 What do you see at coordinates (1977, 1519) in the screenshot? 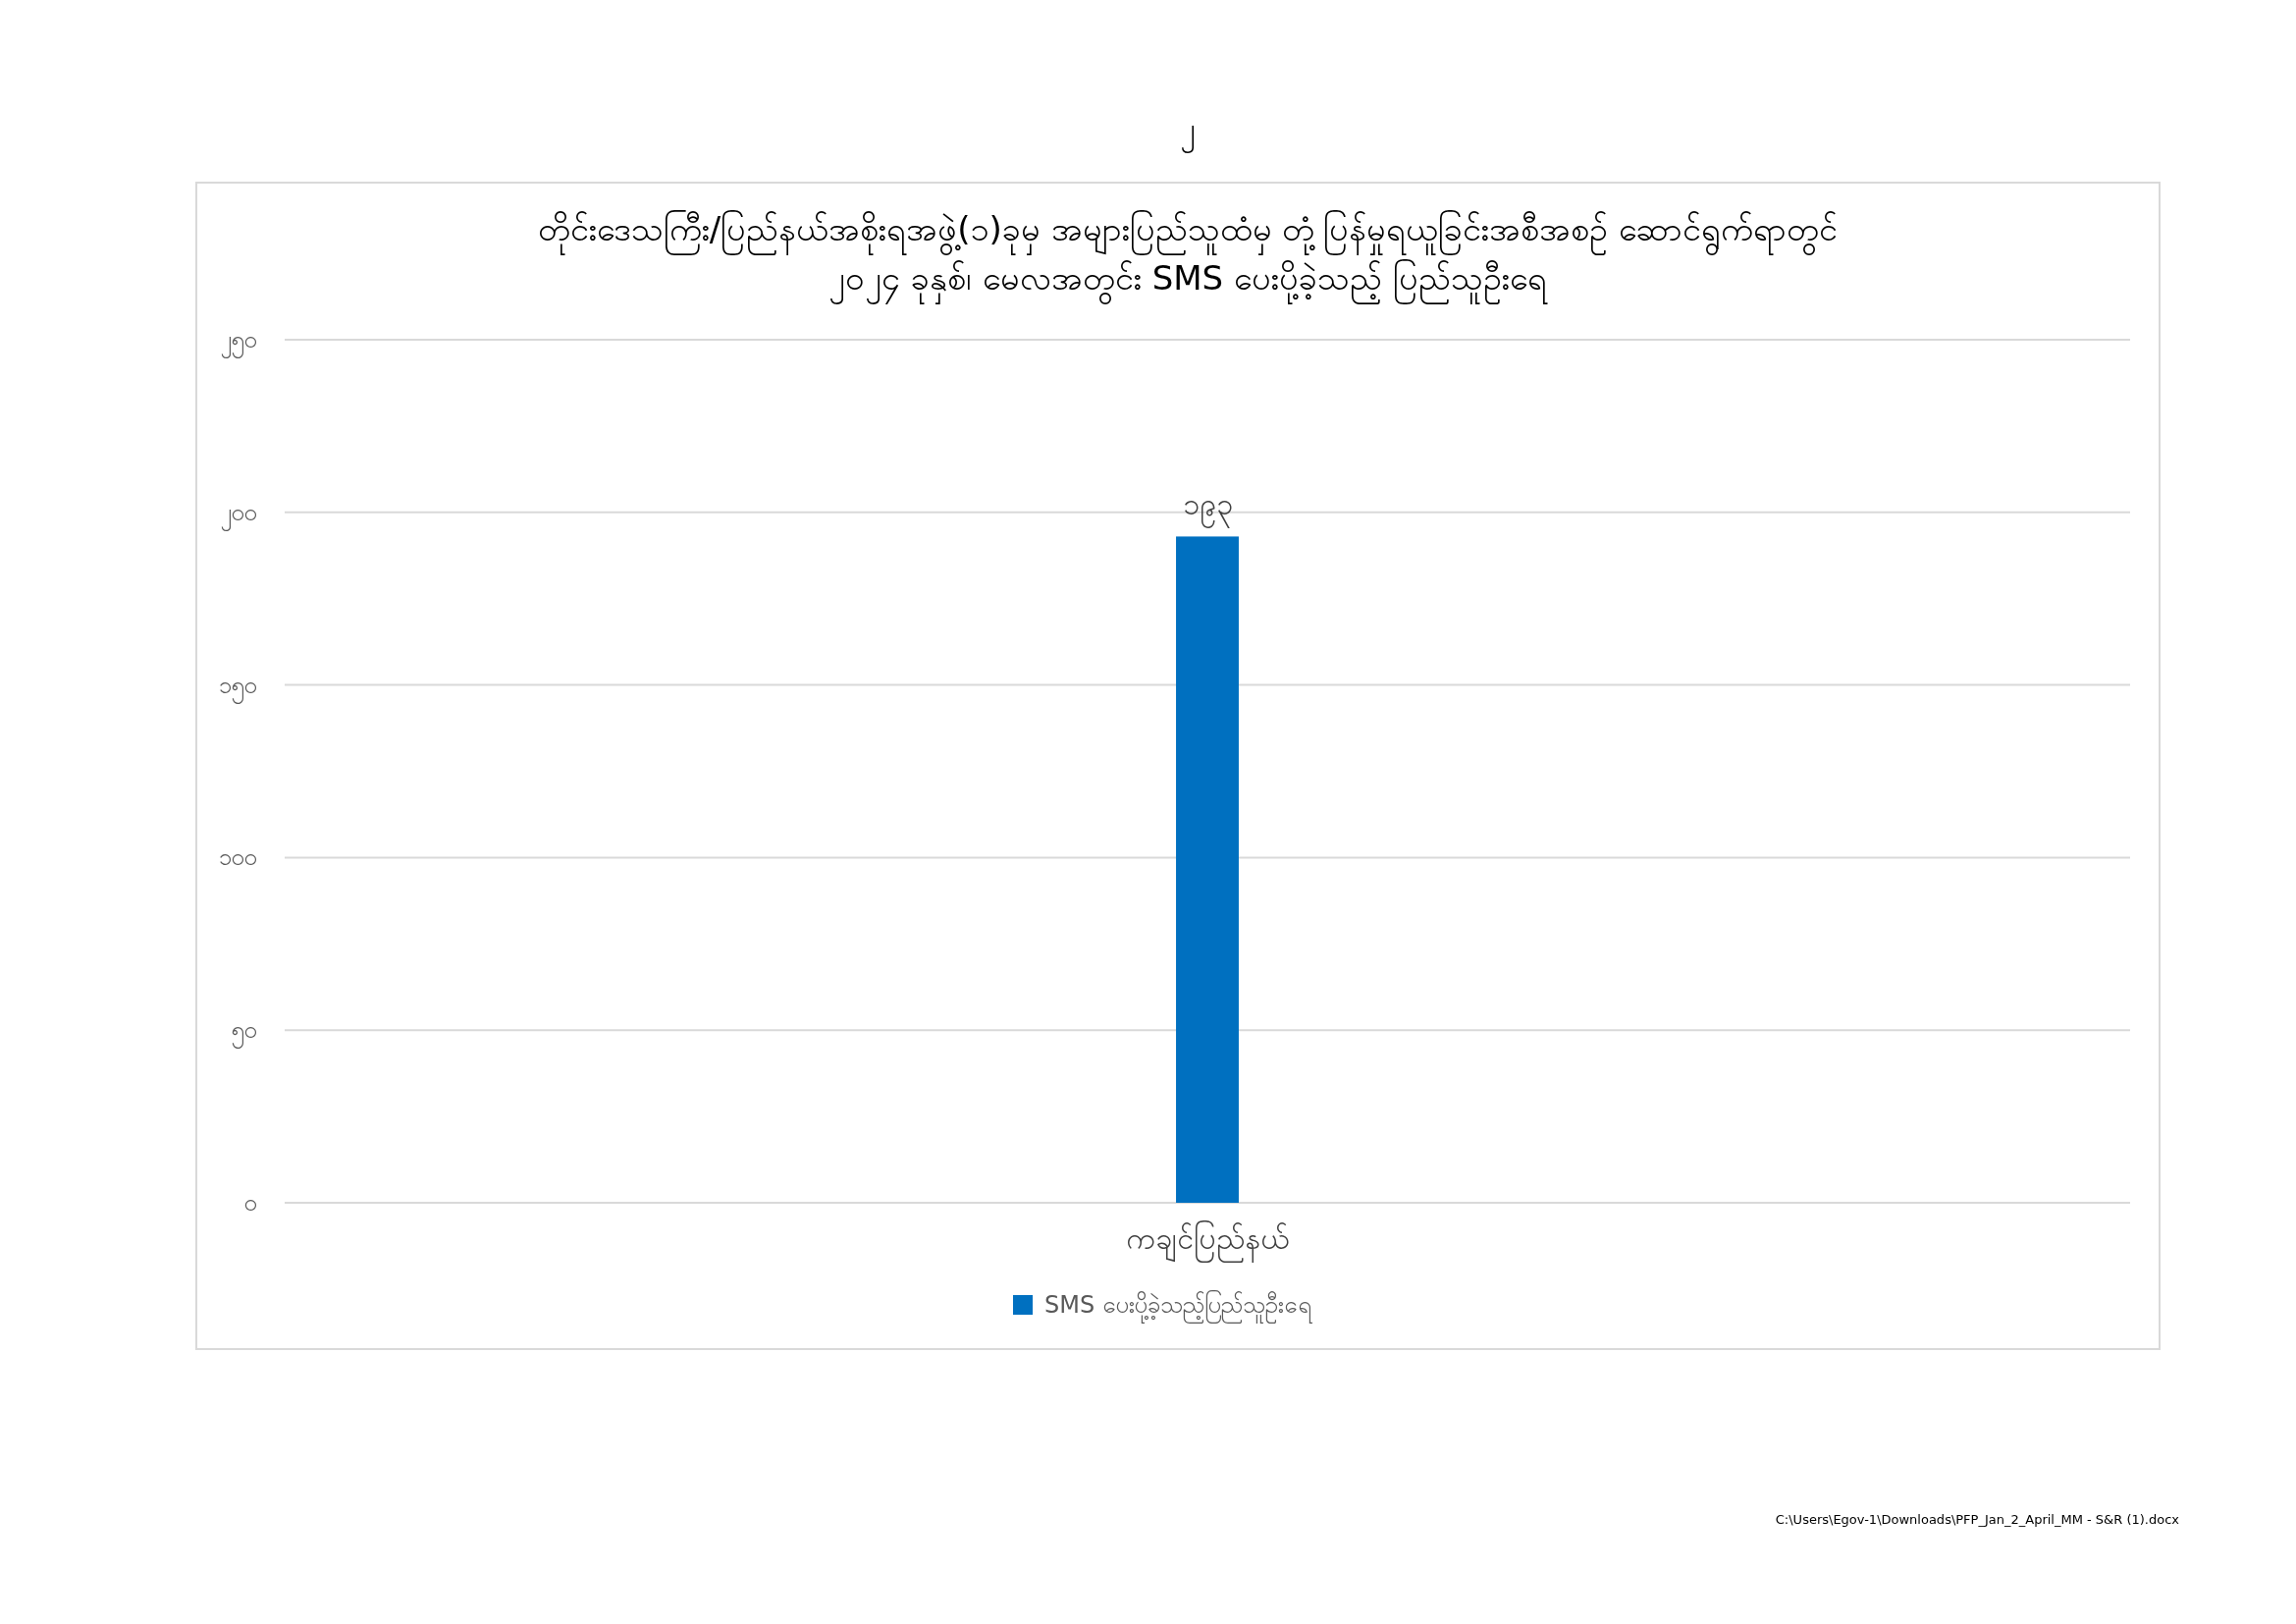
I see `text: C:\Users\Egov-1\Downloads\PFP_Jan_2_April_MM - S&R (1).docx` at bounding box center [1977, 1519].